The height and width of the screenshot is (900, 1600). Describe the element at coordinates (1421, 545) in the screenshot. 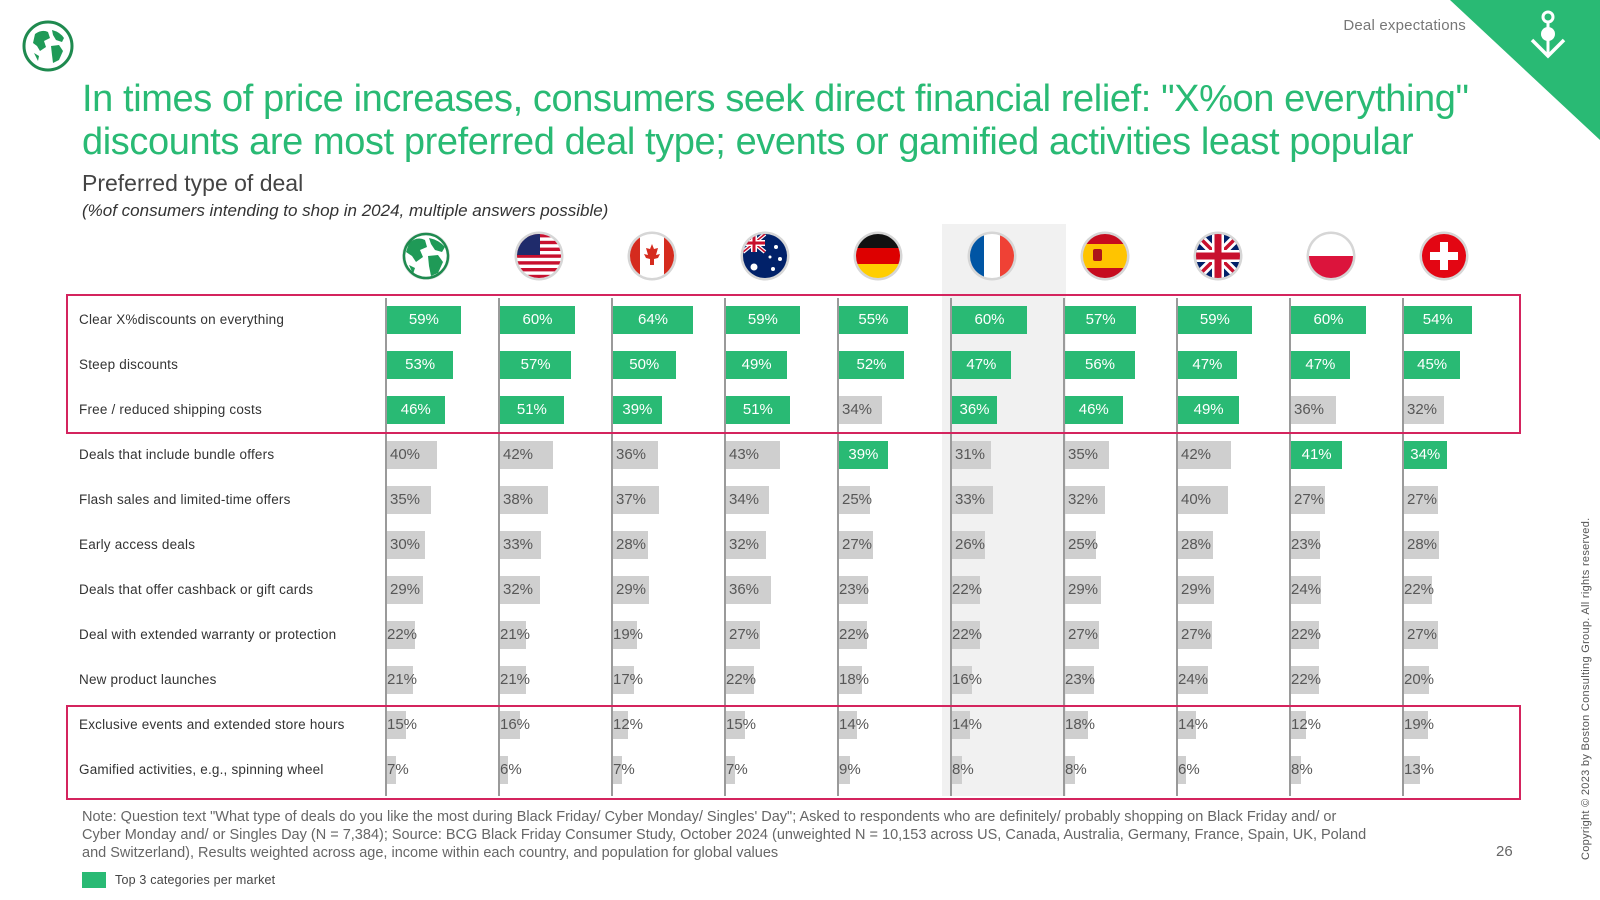

I see `bar: 28%` at that location.